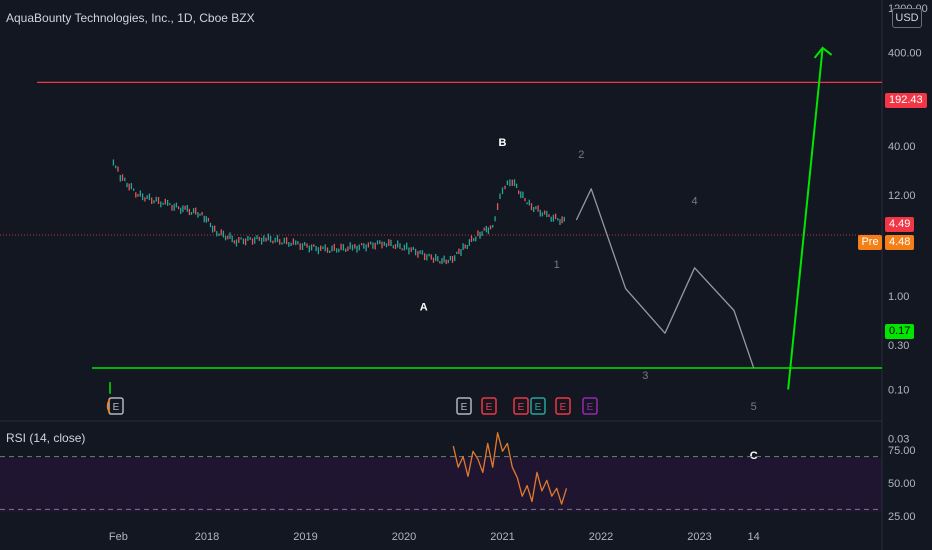 This screenshot has height=550, width=932. I want to click on projection-arrow, so click(805, 218).